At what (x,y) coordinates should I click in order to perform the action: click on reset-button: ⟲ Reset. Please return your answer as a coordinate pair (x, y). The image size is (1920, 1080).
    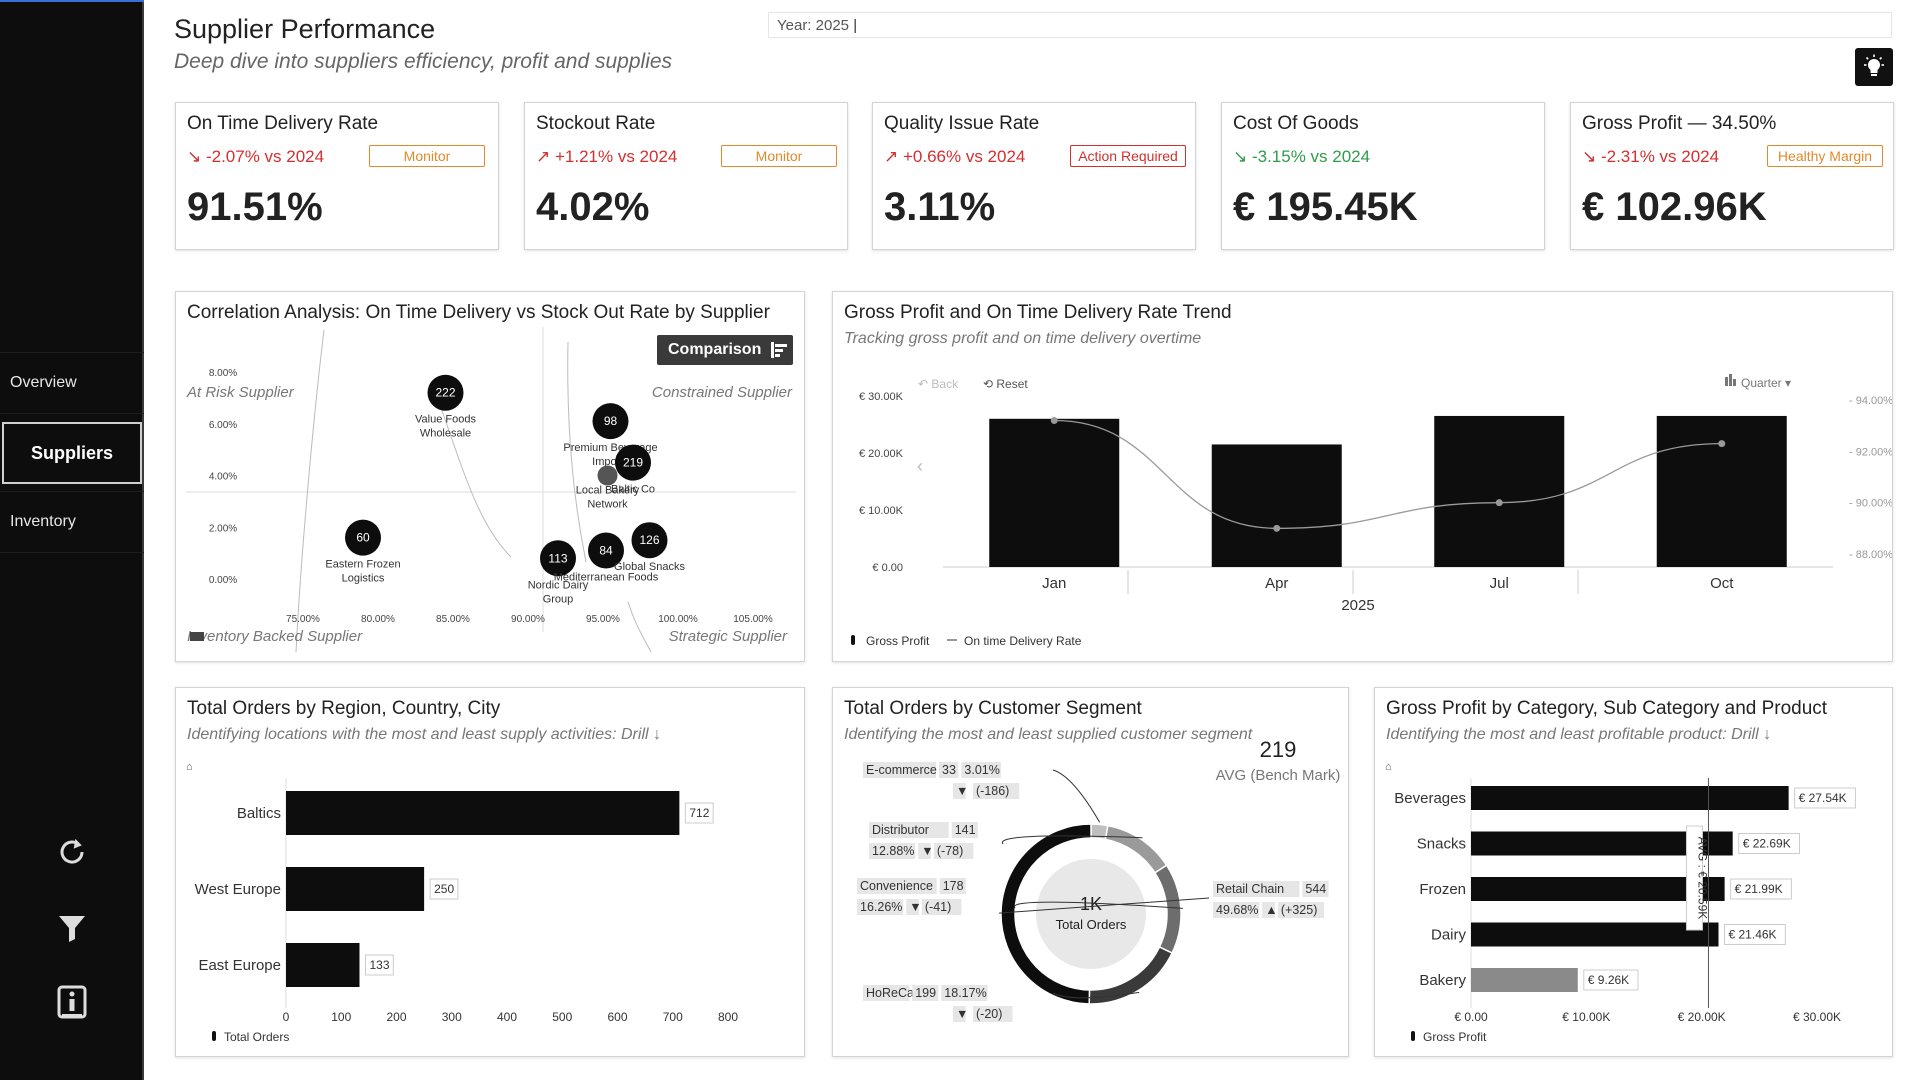
    Looking at the image, I should click on (1005, 384).